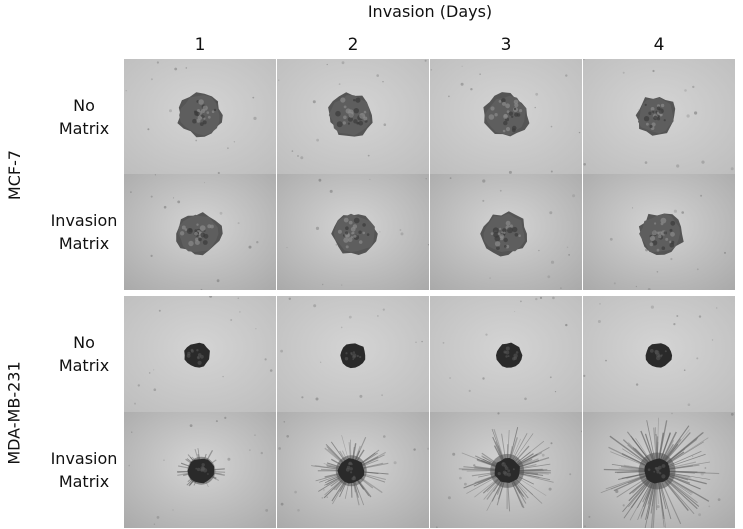 The image size is (743, 529). What do you see at coordinates (200, 45) in the screenshot?
I see `day-1-header: 1` at bounding box center [200, 45].